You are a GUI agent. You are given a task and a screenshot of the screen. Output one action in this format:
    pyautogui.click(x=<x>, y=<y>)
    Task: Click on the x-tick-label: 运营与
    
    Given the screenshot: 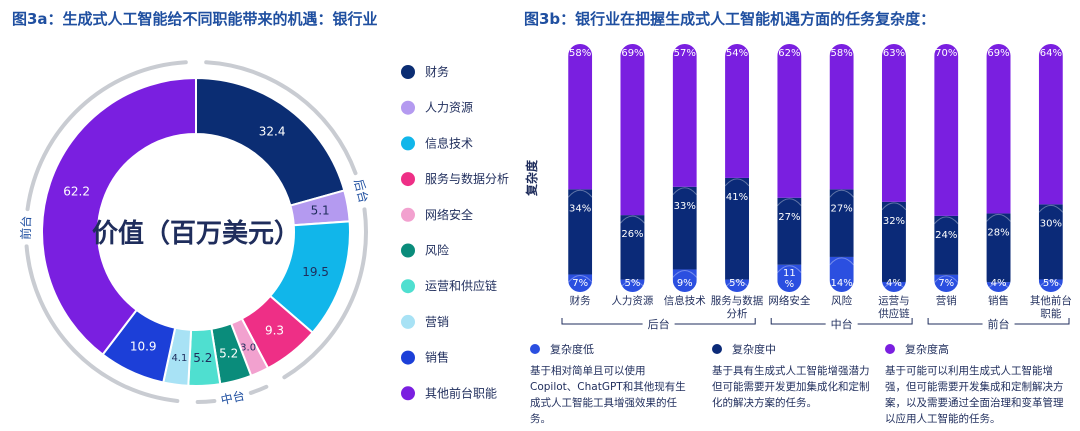 What is the action you would take?
    pyautogui.click(x=894, y=300)
    